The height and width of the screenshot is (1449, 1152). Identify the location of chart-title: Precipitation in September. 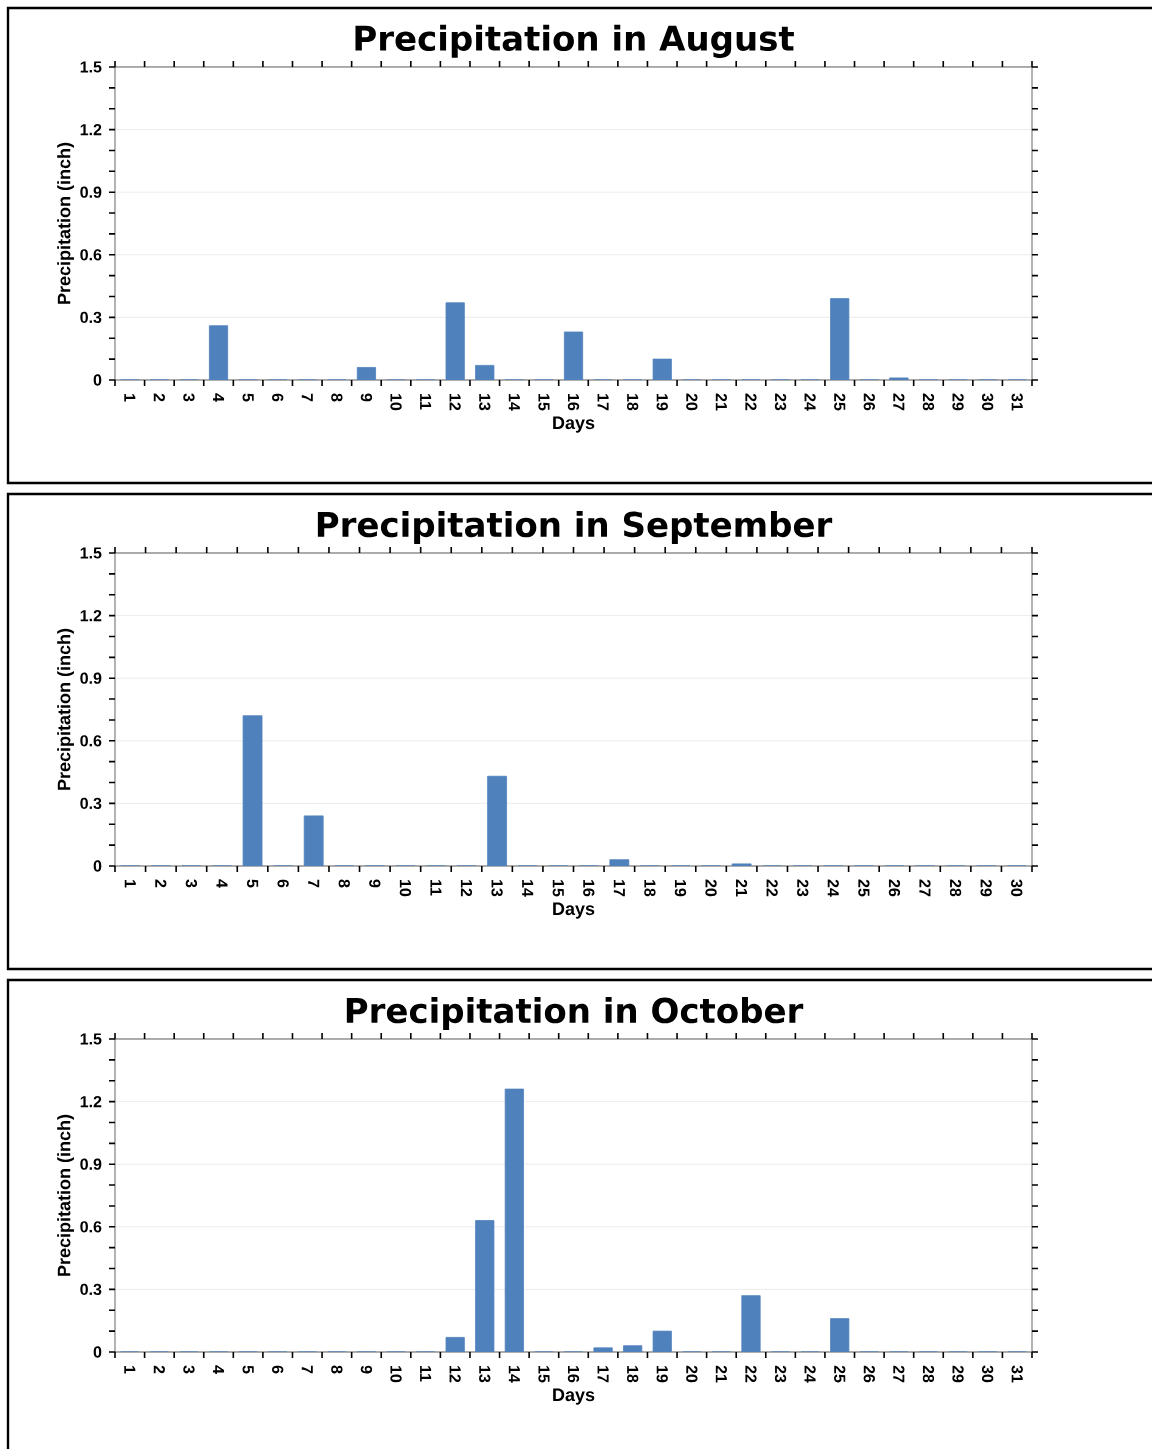
(575, 527).